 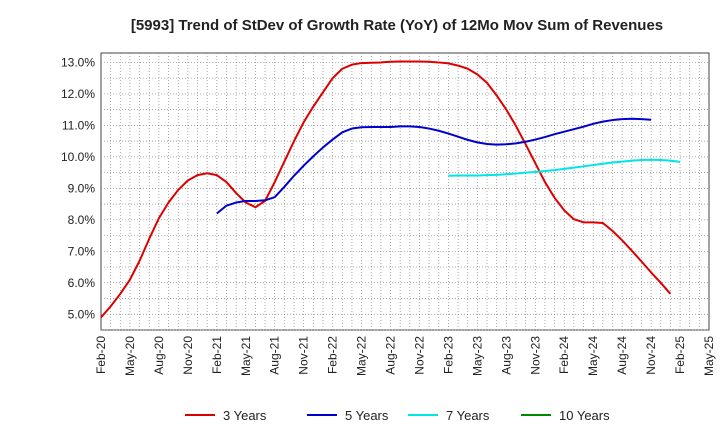 What do you see at coordinates (82, 283) in the screenshot?
I see `y-tick-label: 6.0%` at bounding box center [82, 283].